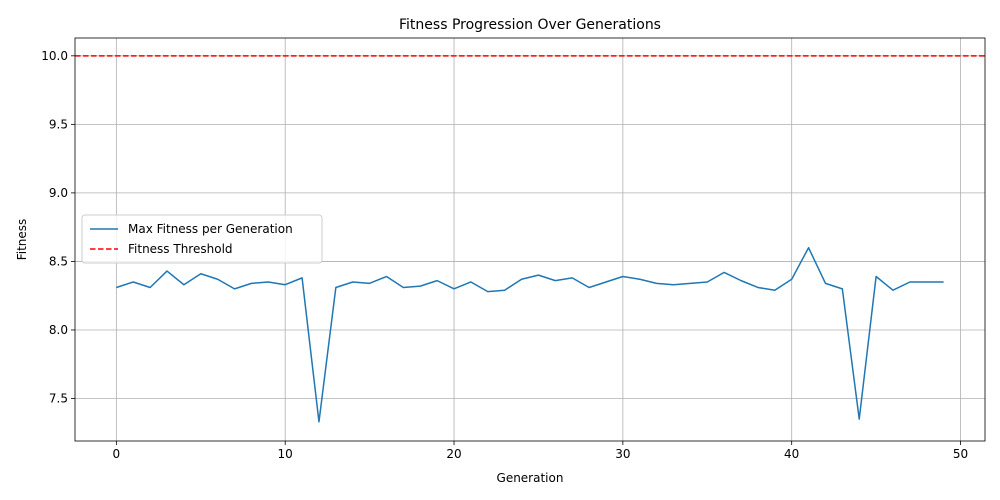 The image size is (1000, 500). What do you see at coordinates (210, 229) in the screenshot?
I see `legend-label: Max Fitness per Generation` at bounding box center [210, 229].